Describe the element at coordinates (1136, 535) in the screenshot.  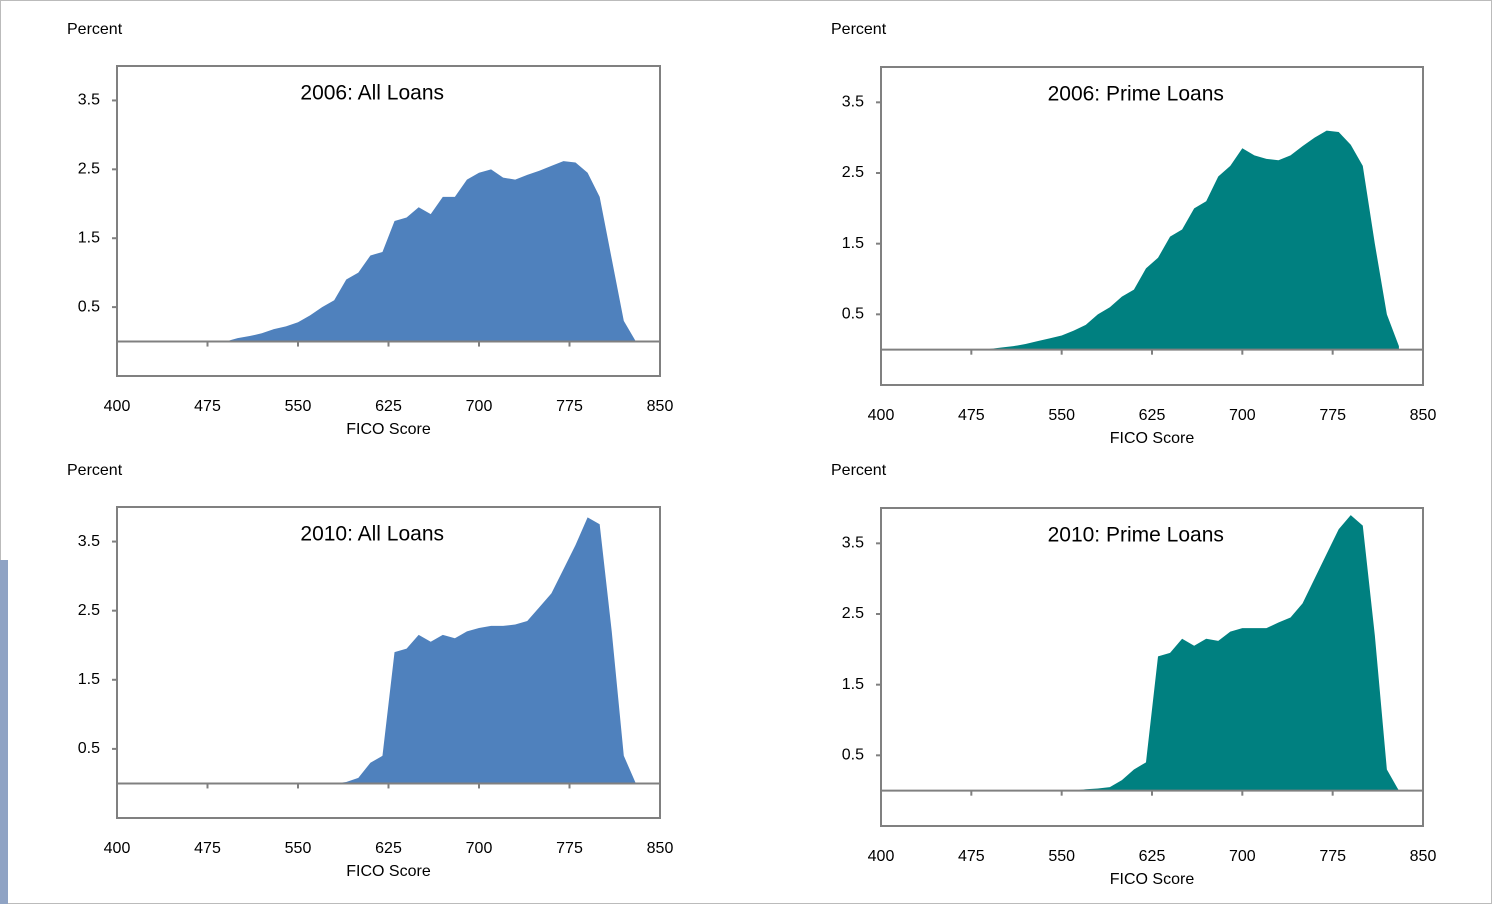
I see `chart-title: 2010: Prime Loans` at that location.